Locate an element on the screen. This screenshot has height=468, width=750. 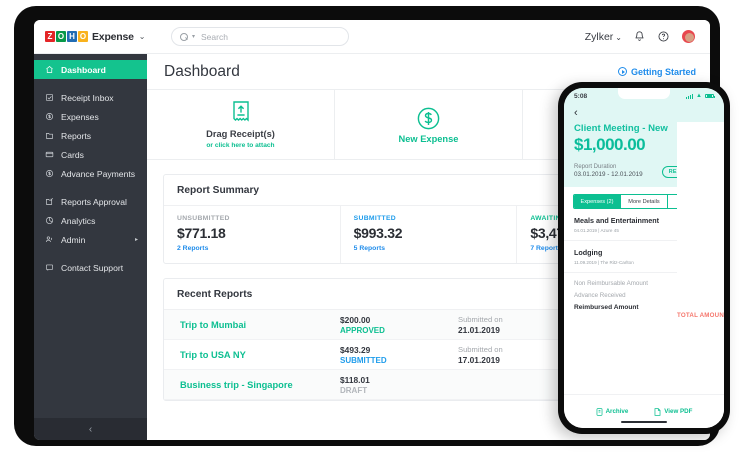
sidebar-item-label: Receipt Inbox is located at coordinates (87, 97).